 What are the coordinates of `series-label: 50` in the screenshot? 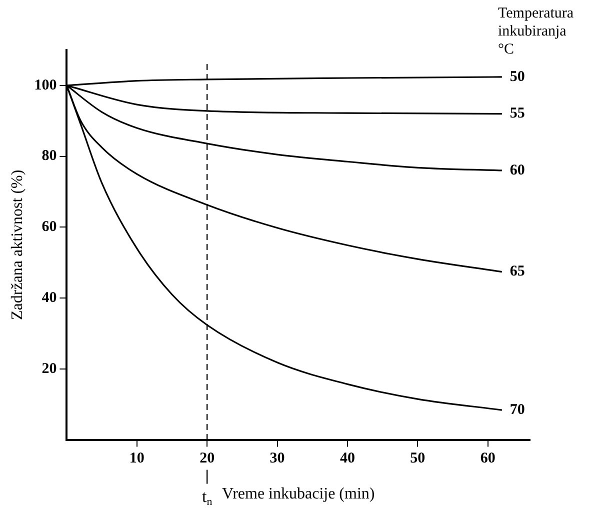 It's located at (517, 76).